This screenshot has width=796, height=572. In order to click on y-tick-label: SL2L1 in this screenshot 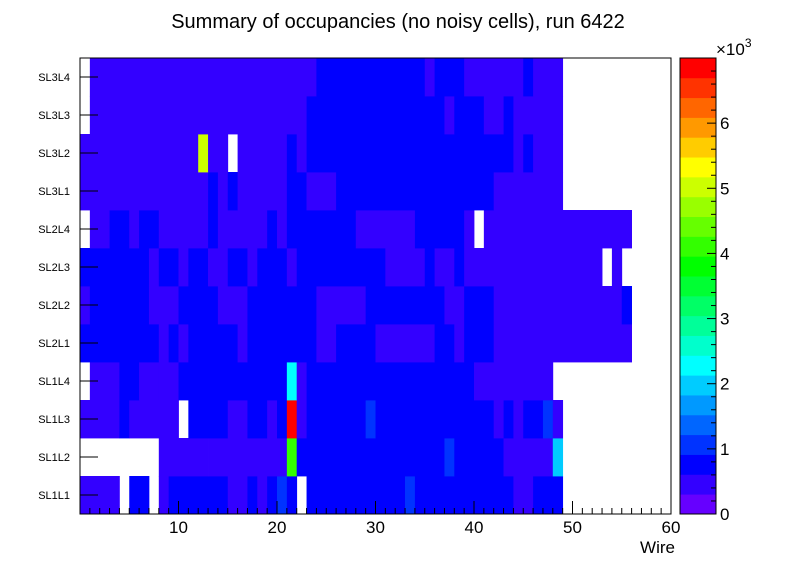, I will do `click(54, 344)`.